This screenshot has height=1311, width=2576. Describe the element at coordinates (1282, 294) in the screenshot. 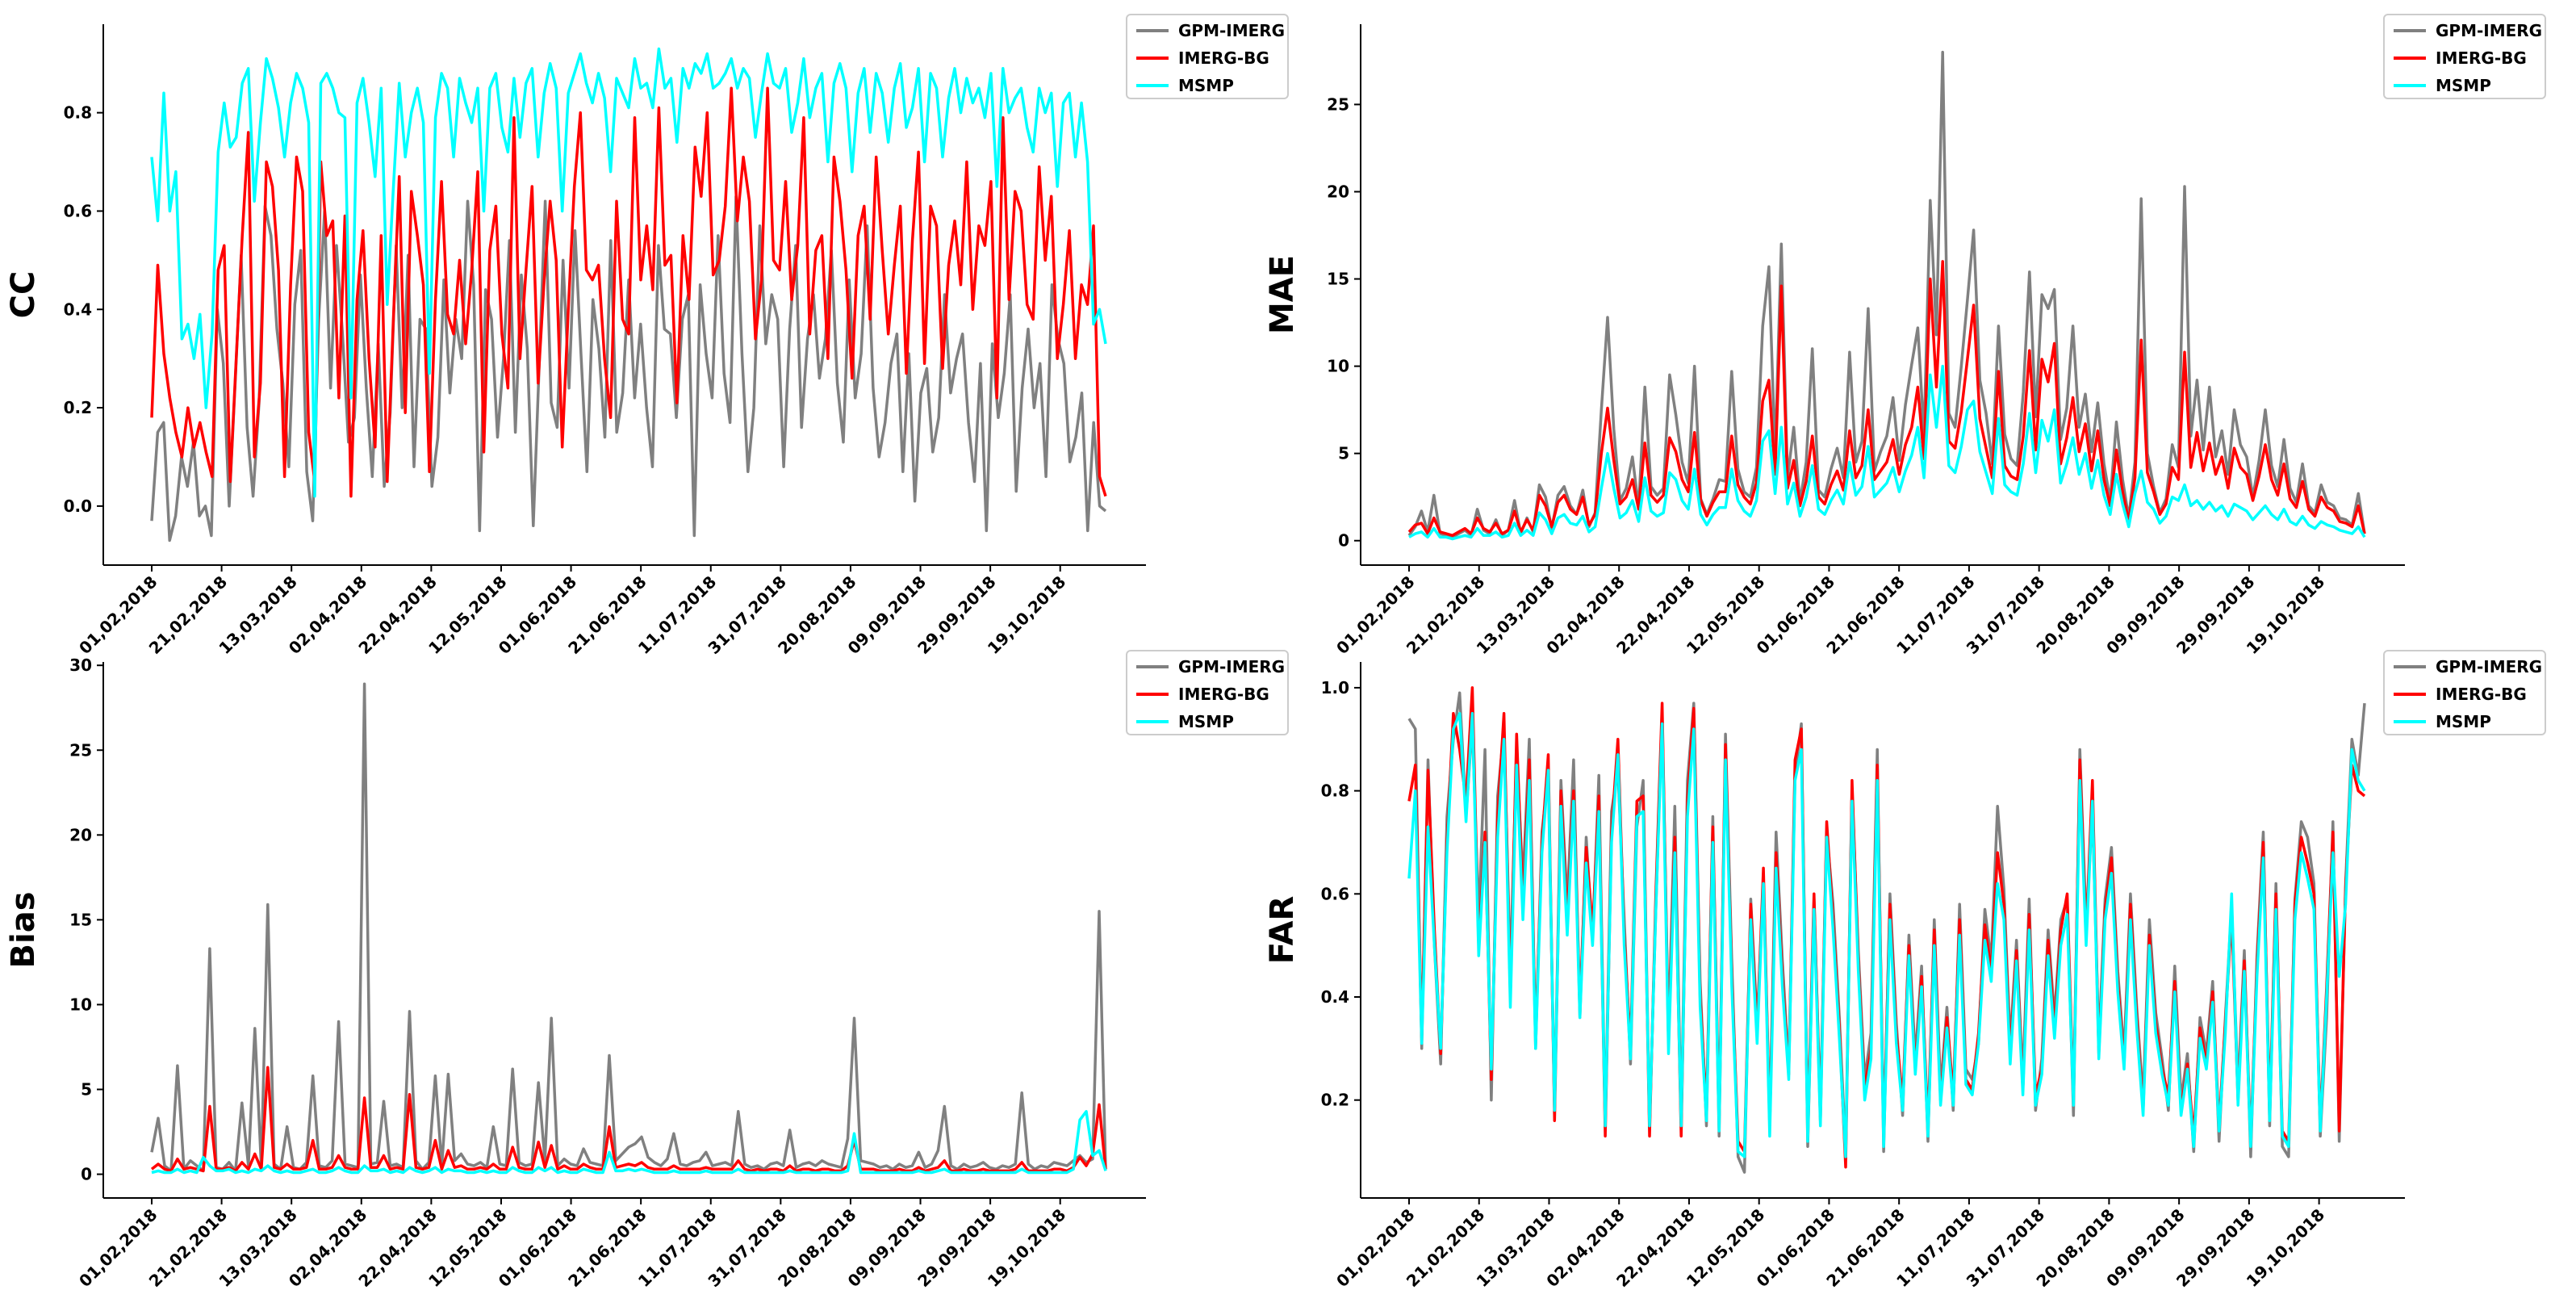

I see `y-axis-title: MAE` at that location.